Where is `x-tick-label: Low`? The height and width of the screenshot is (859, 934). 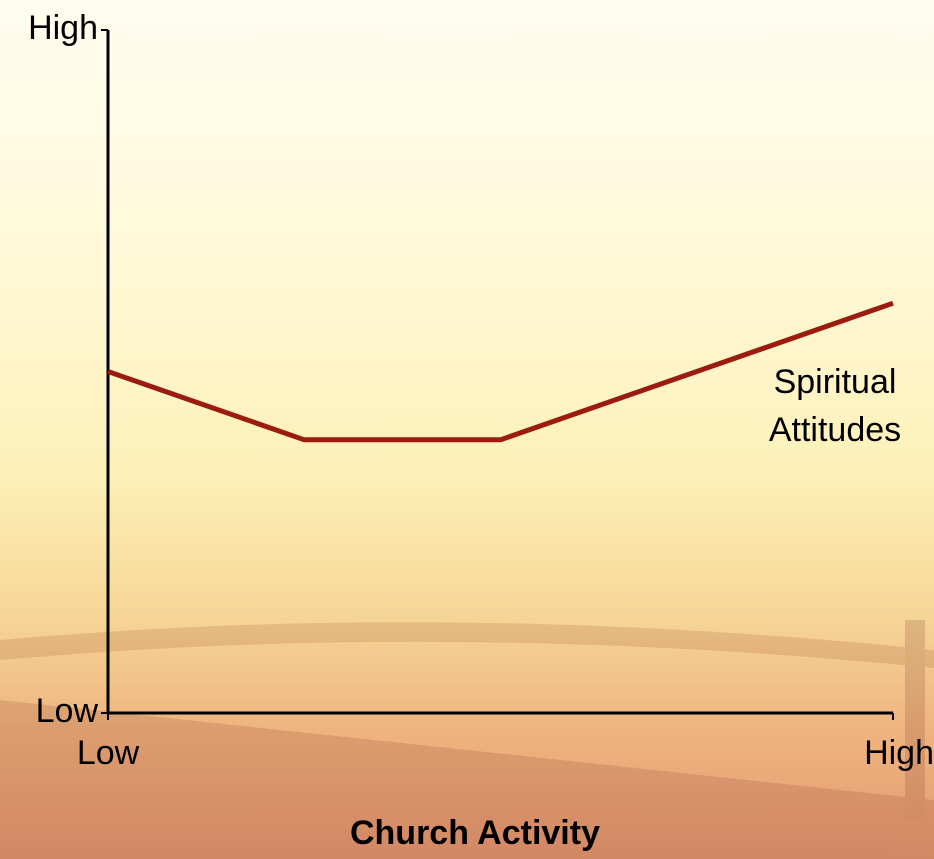 x-tick-label: Low is located at coordinates (108, 753).